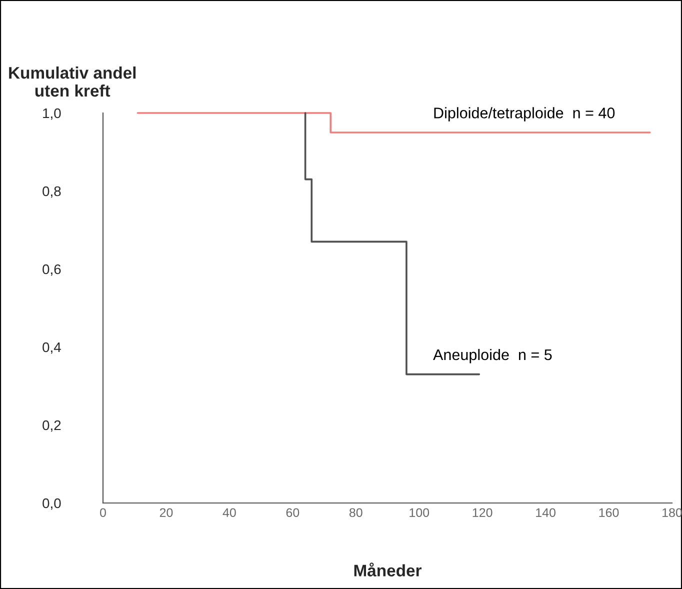 This screenshot has width=682, height=589. I want to click on y-axis-title: Kumulativ andel uten kreft, so click(72, 81).